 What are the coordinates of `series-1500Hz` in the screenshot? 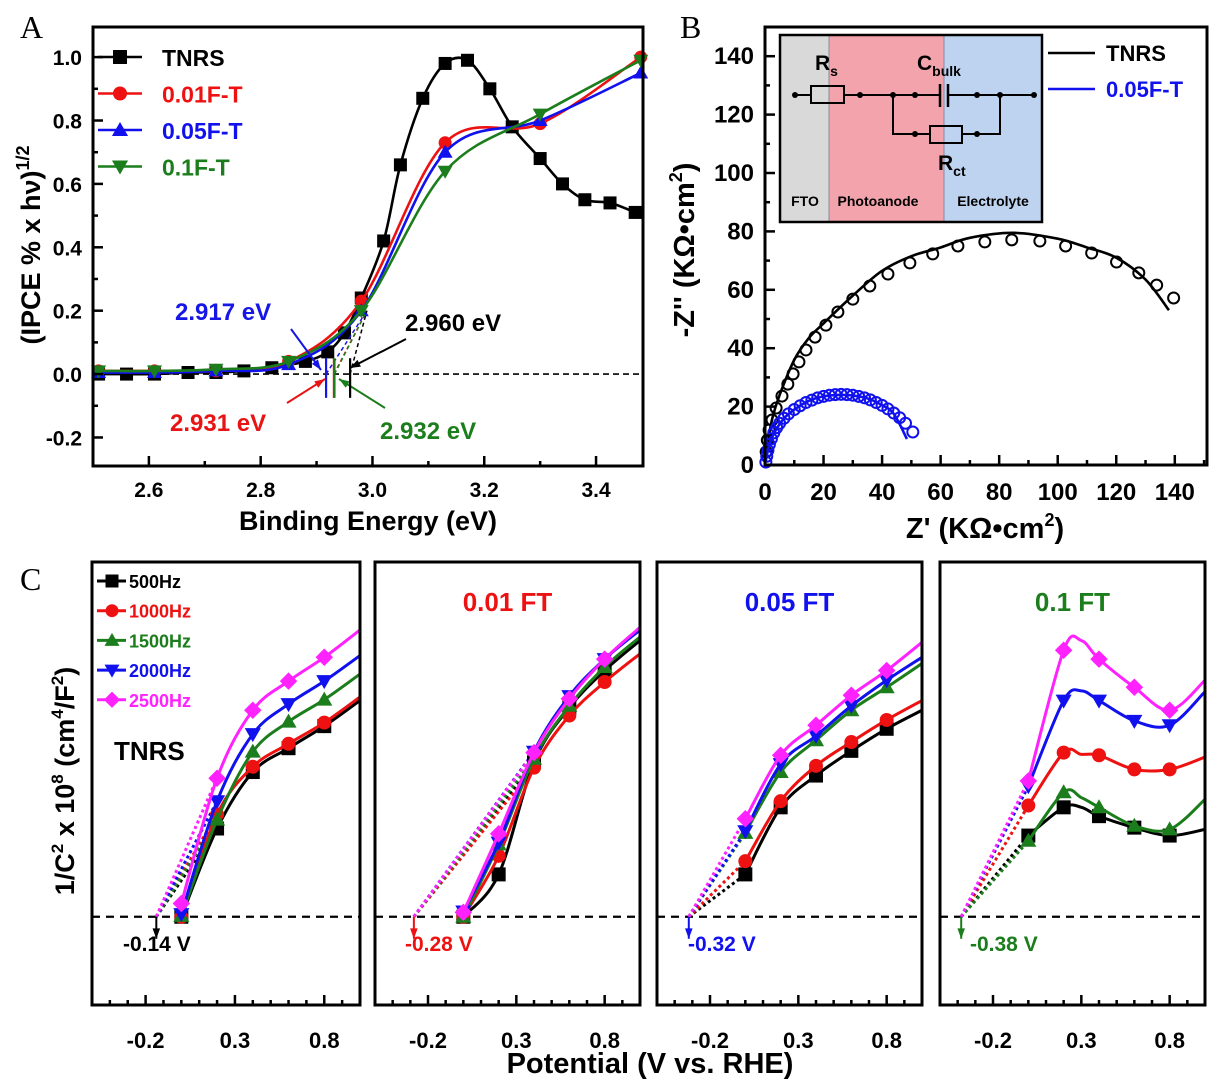 It's located at (1113, 815).